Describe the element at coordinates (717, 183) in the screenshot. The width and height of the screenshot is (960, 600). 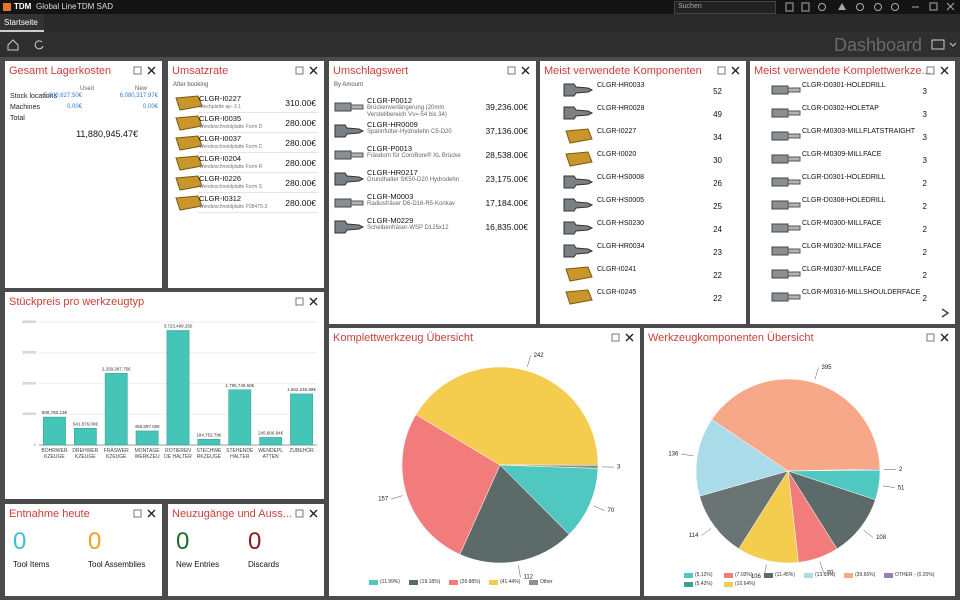
I see `item-count: 26` at that location.